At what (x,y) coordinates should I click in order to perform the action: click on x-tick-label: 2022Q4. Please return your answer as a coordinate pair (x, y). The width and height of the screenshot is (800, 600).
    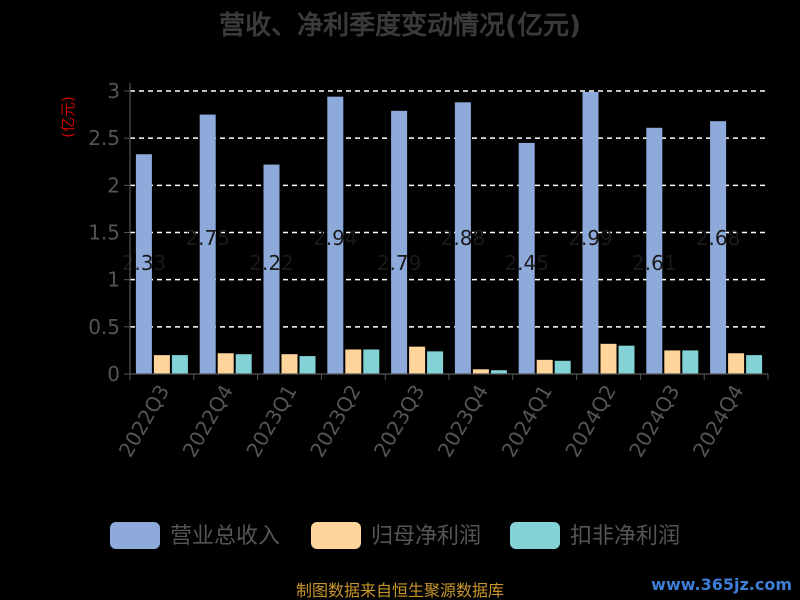
    Looking at the image, I should click on (208, 421).